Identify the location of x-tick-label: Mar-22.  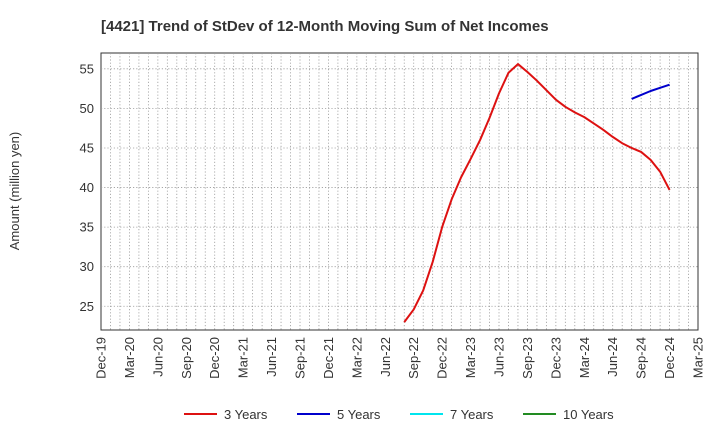
(356, 357).